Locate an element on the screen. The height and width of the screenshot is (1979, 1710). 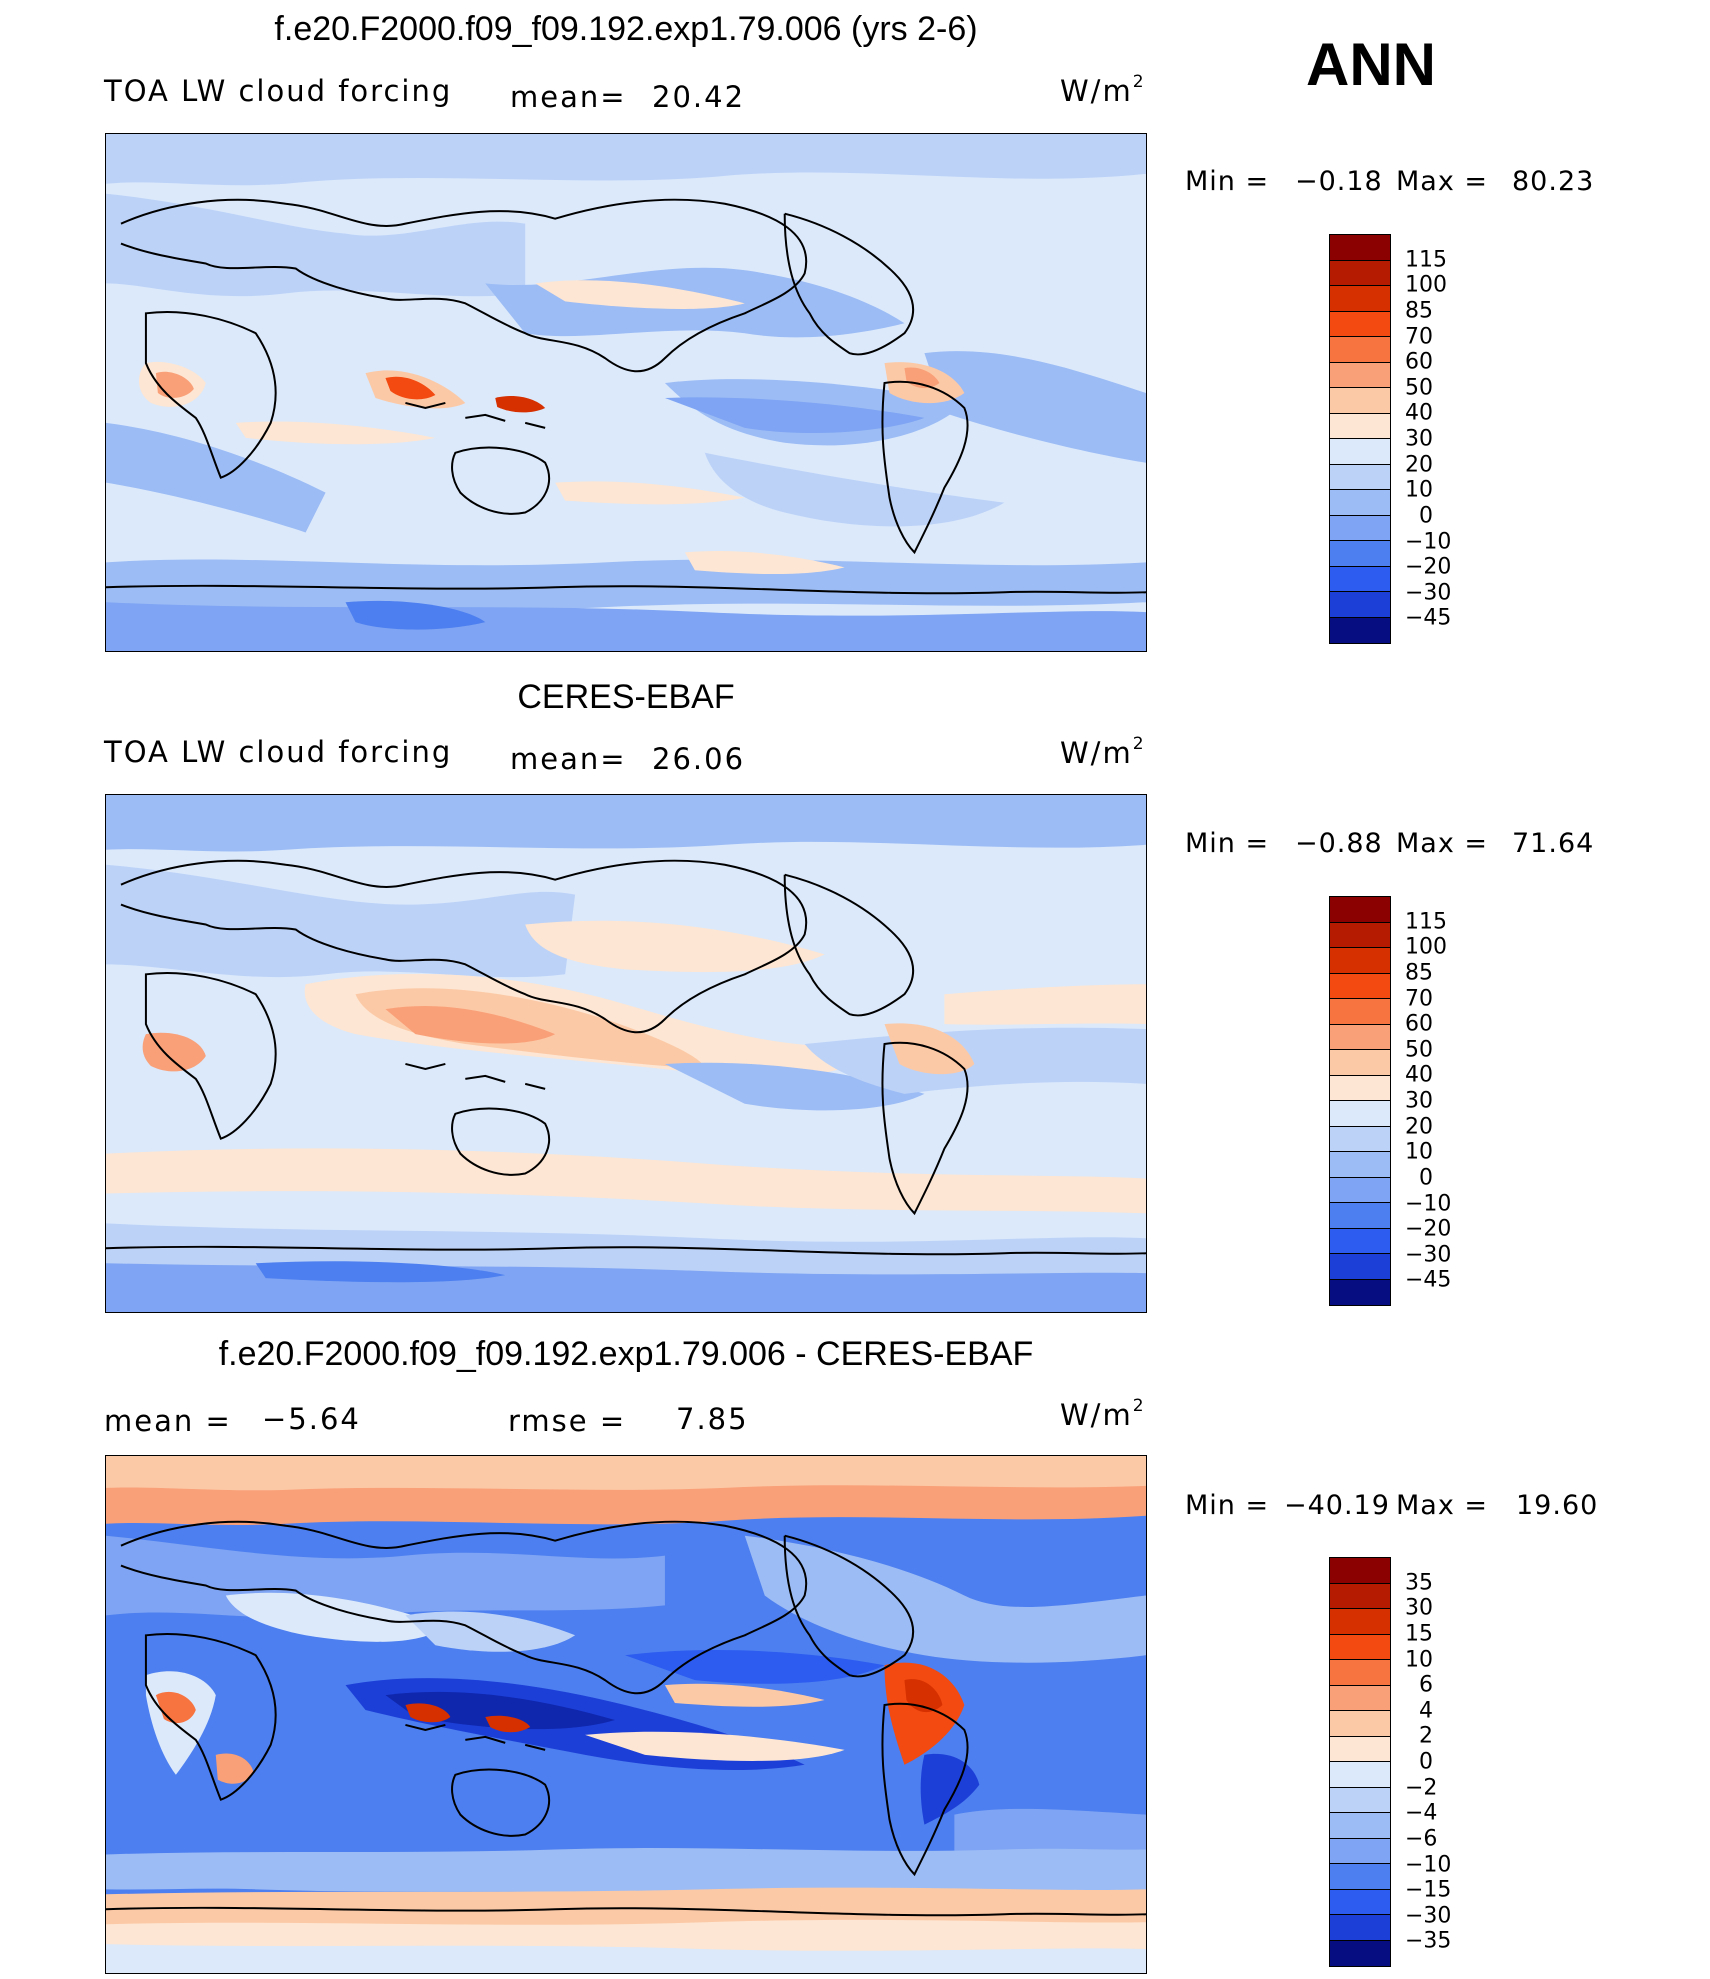
panel-2-title: CERES-EBAF is located at coordinates (626, 697).